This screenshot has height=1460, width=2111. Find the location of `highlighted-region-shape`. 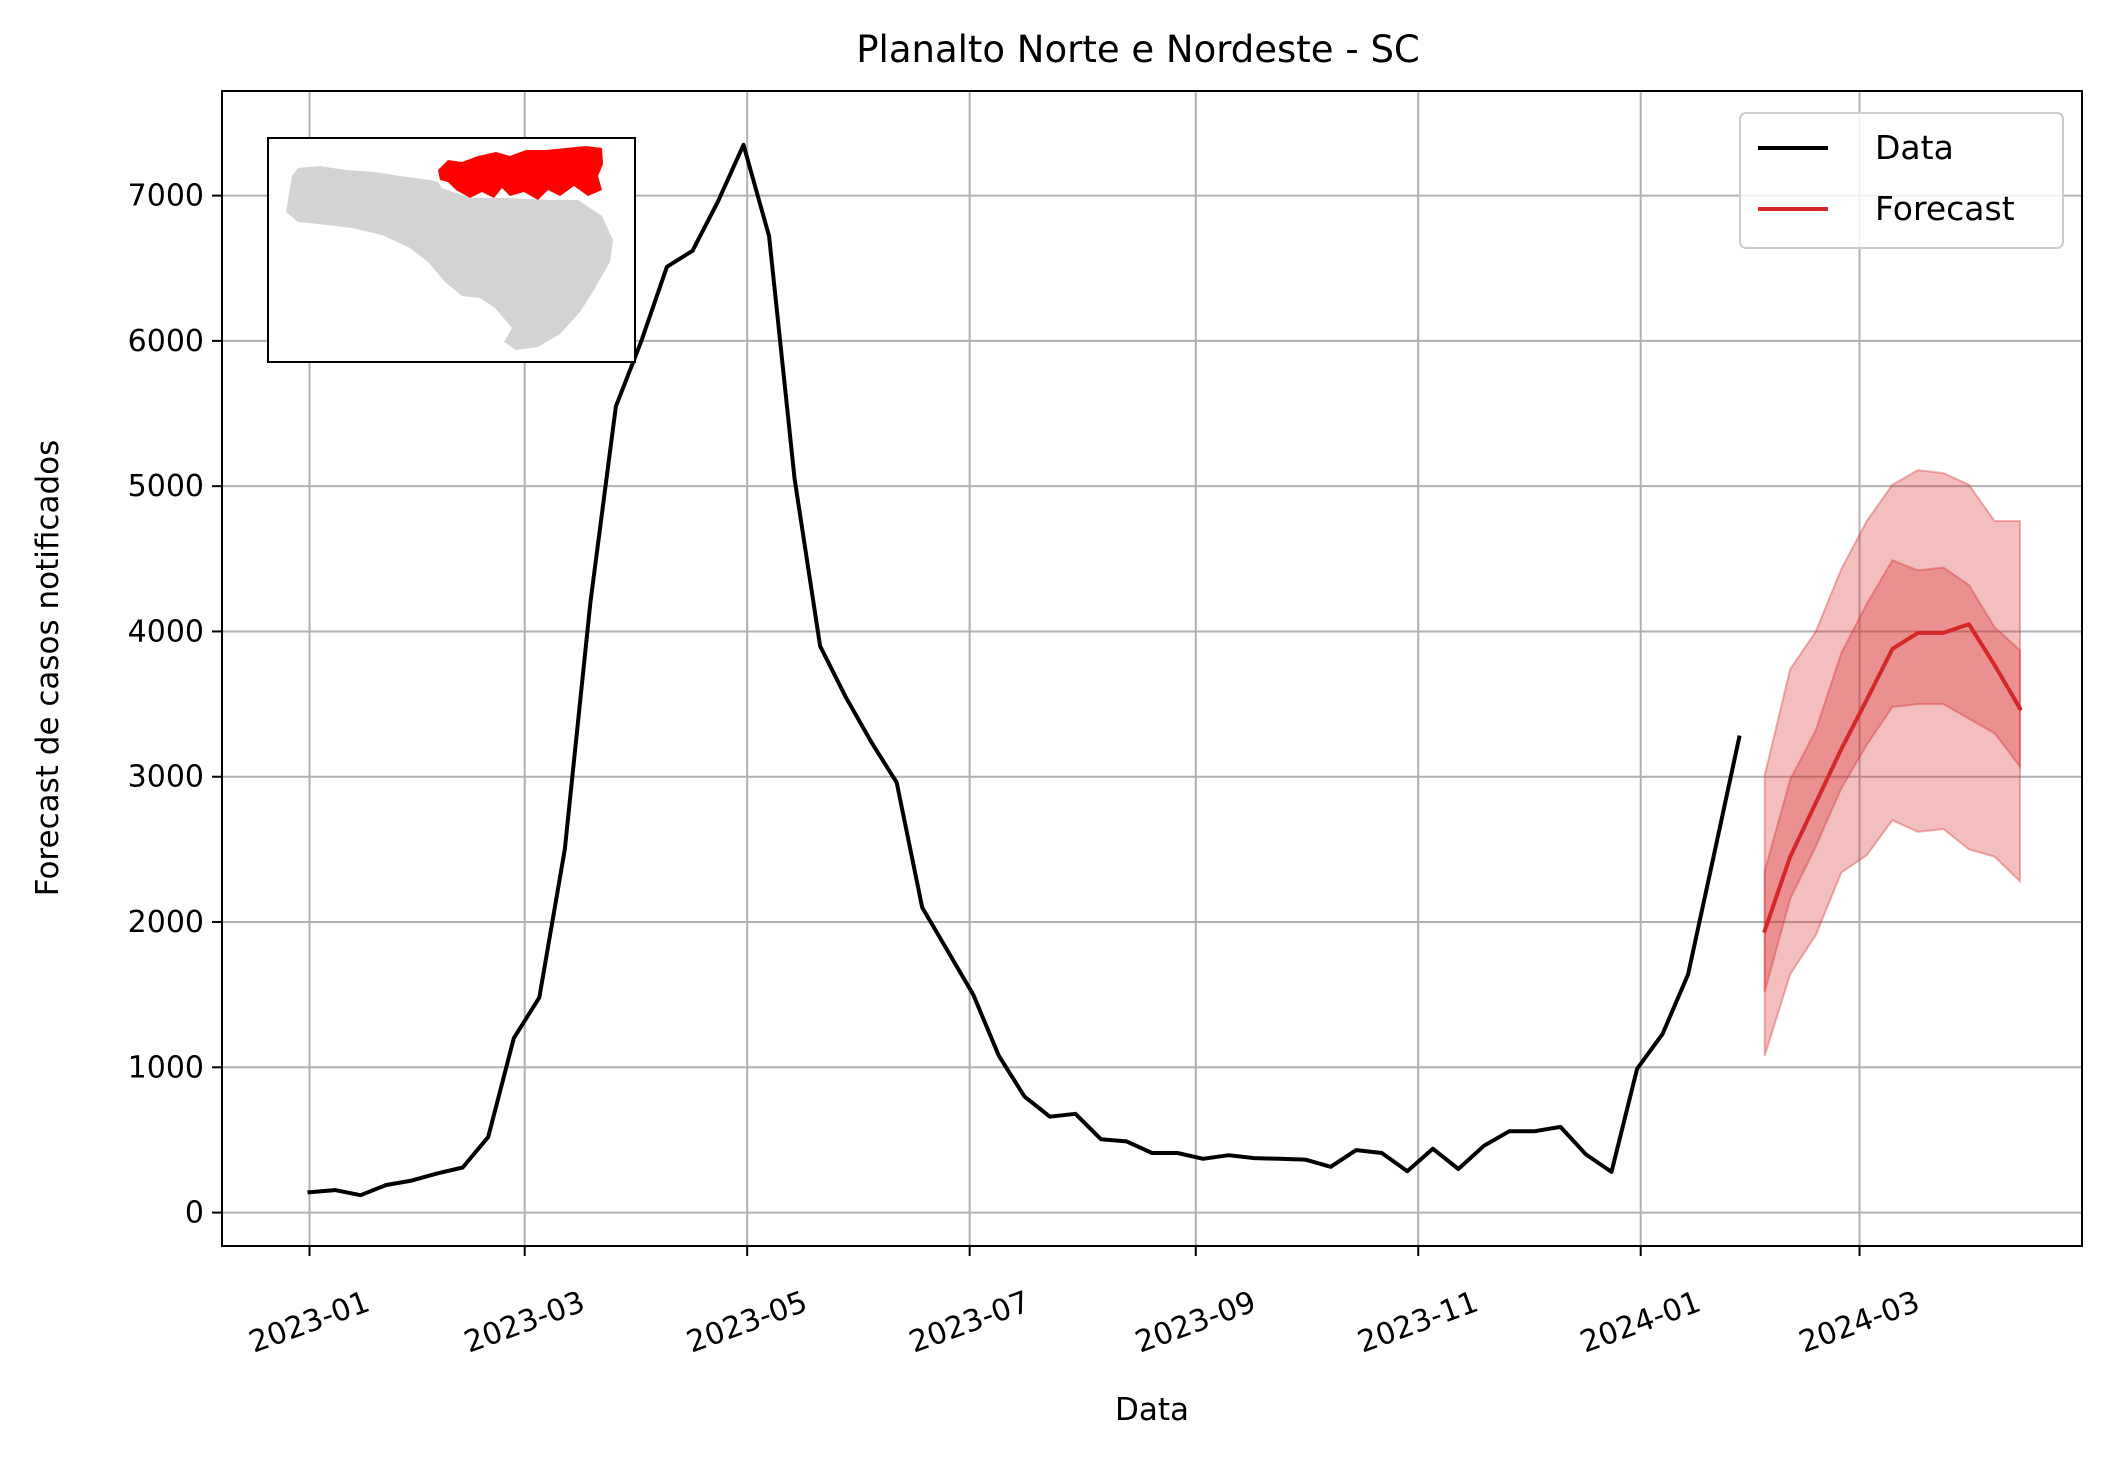

highlighted-region-shape is located at coordinates (520, 173).